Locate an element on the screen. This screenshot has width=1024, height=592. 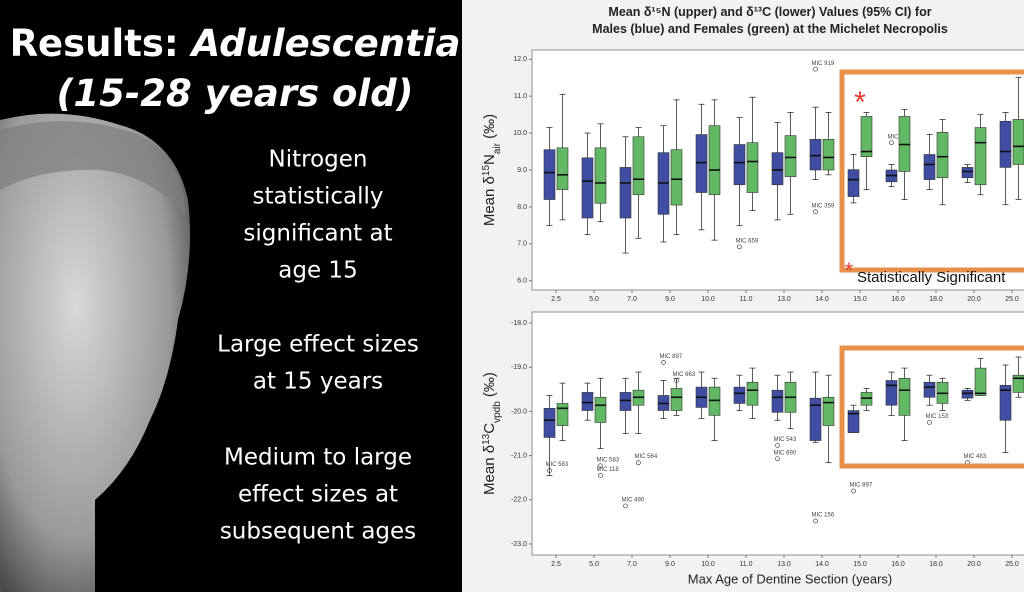
y-label-part: C is located at coordinates (489, 428).